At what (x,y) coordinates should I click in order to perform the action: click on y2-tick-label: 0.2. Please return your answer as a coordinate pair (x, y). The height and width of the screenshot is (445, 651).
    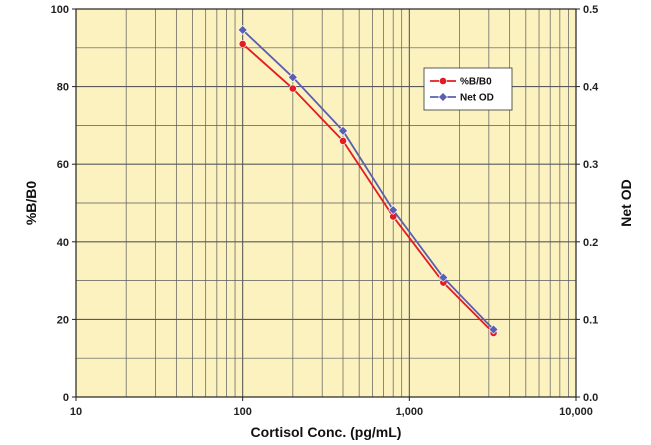
    Looking at the image, I should click on (590, 243).